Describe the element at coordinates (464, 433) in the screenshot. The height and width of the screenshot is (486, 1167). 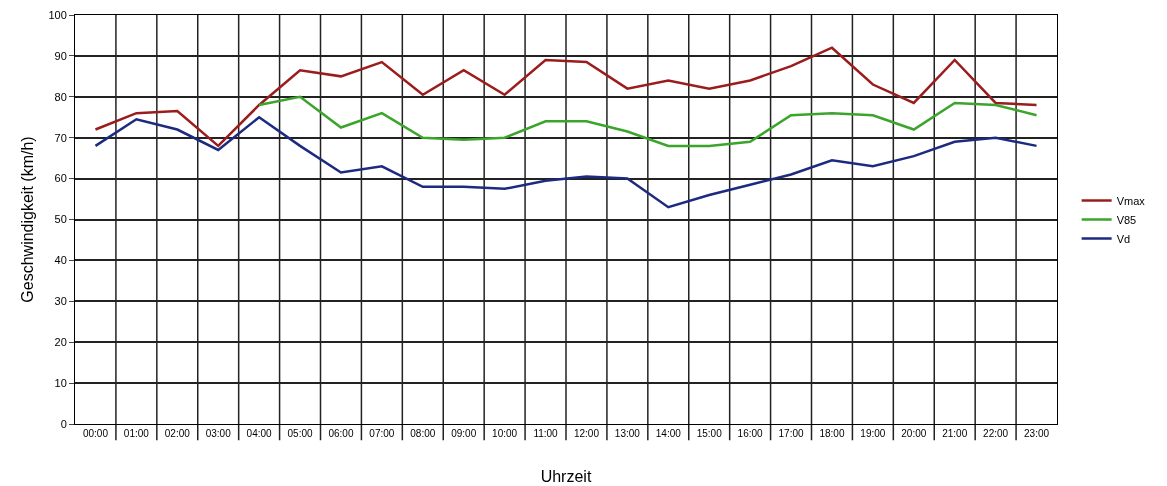
I see `x-tick-label: 09:00` at that location.